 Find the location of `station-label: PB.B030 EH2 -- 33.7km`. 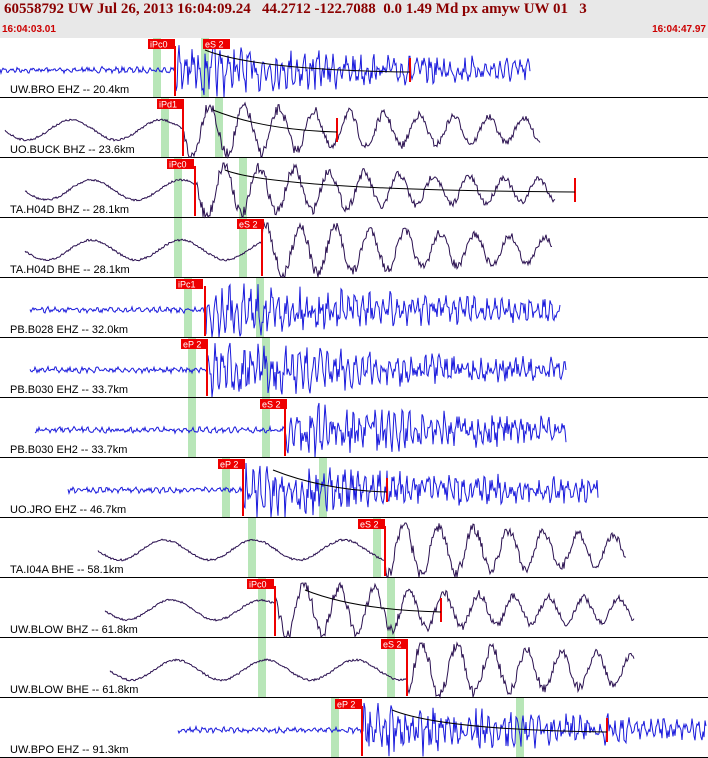

station-label: PB.B030 EH2 -- 33.7km is located at coordinates (68, 450).